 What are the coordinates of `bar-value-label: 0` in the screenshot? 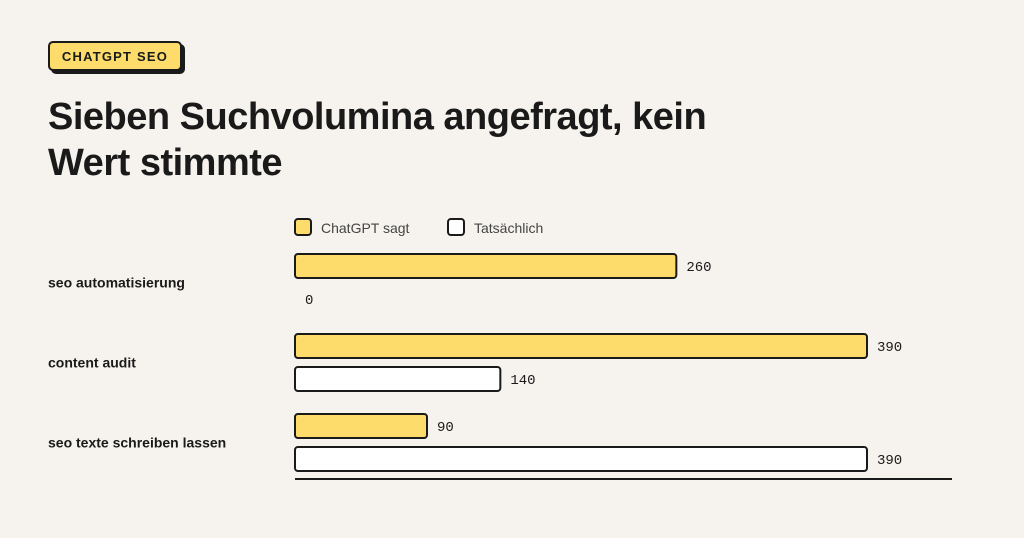 It's located at (309, 301).